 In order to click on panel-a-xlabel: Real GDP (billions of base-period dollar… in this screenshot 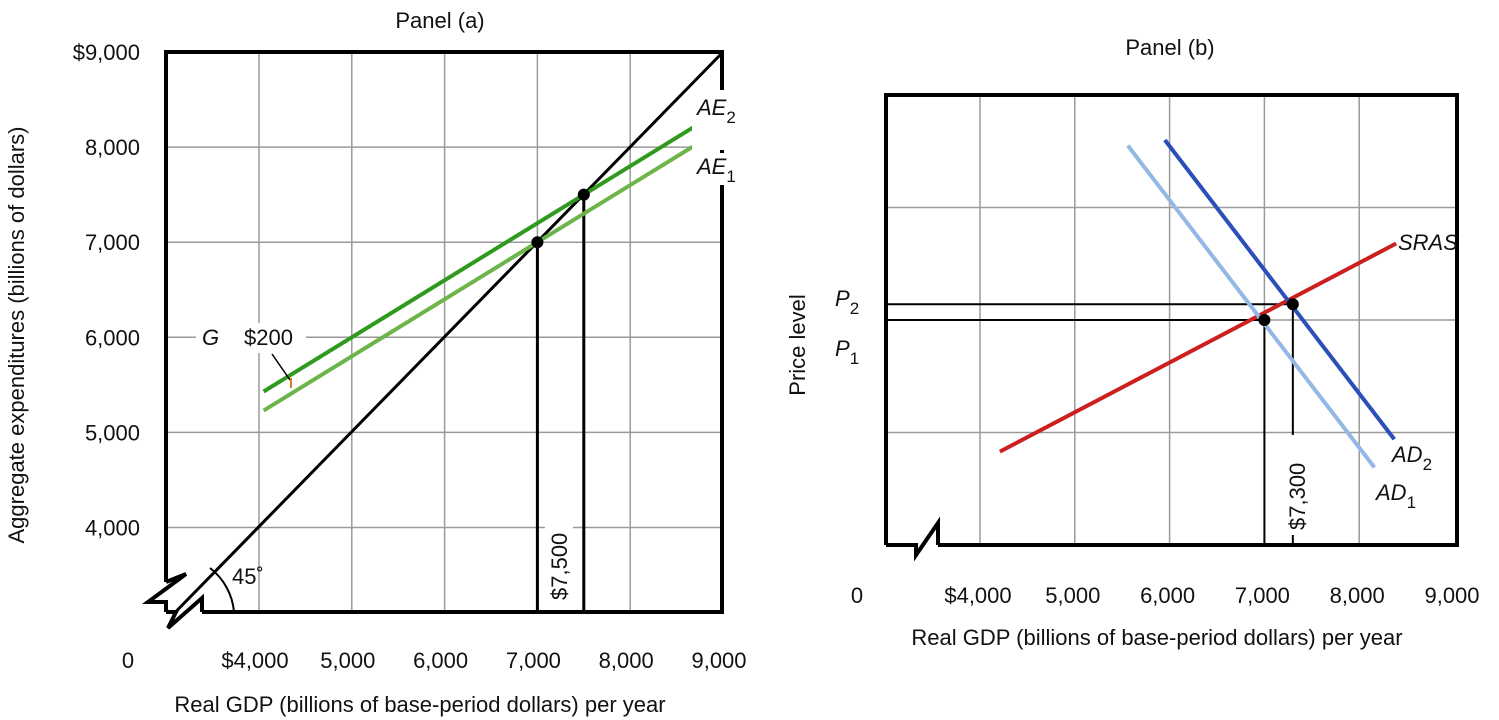, I will do `click(419, 704)`.